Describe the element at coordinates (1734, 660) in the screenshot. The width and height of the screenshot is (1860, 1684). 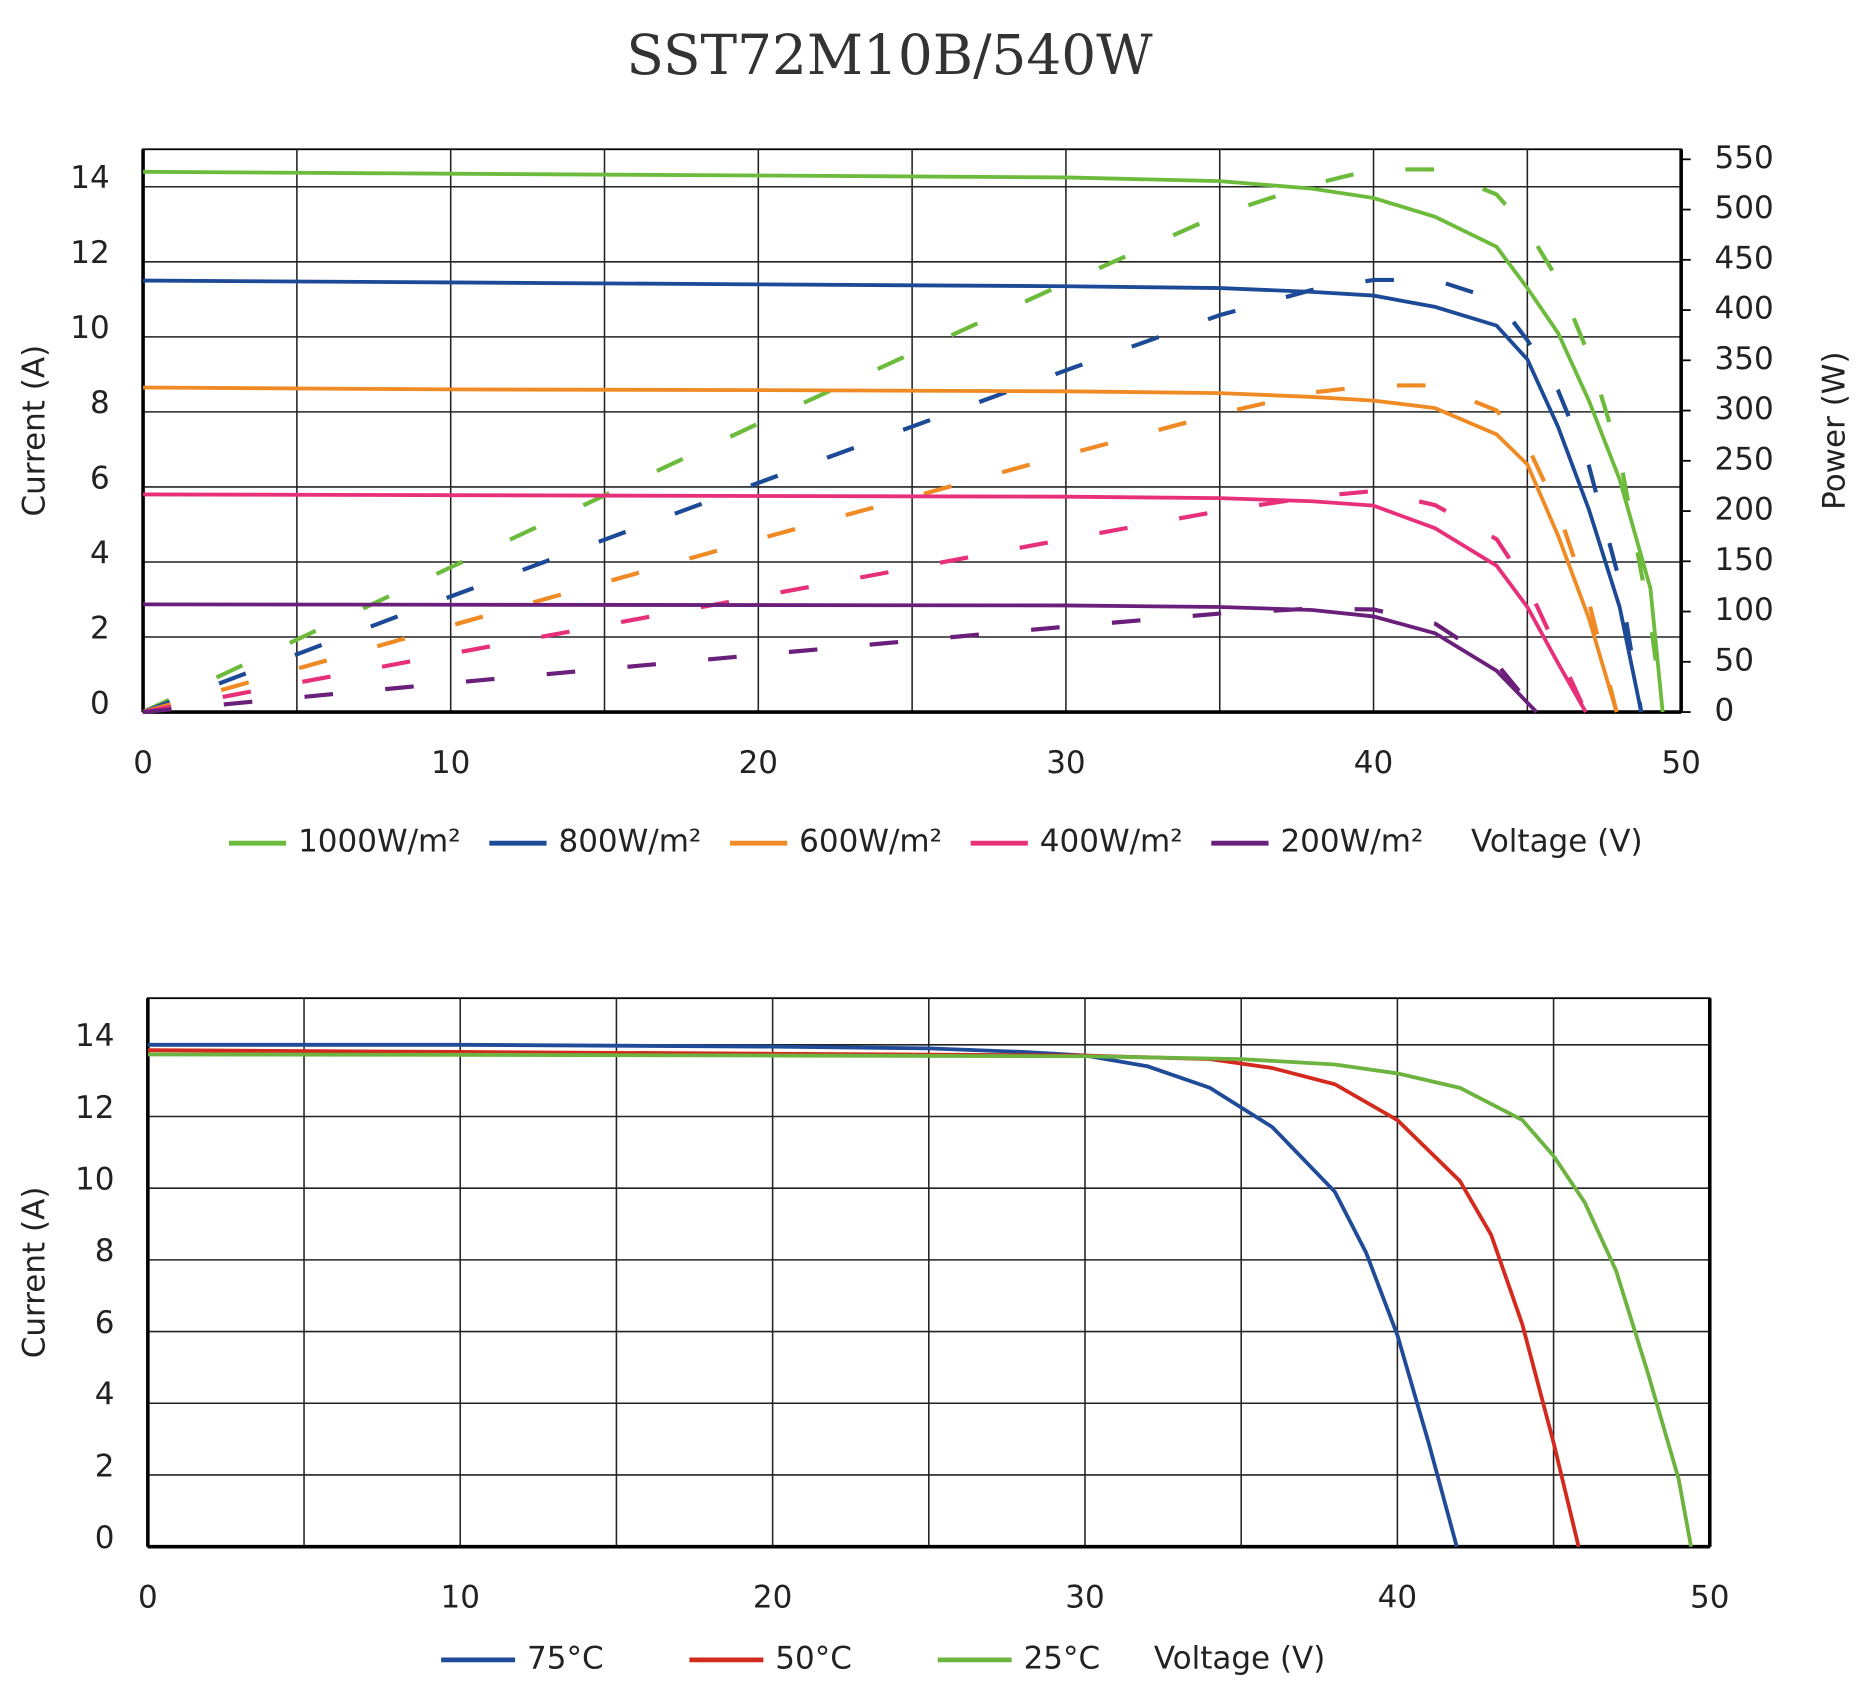
I see `y2-tick-label: 50` at that location.